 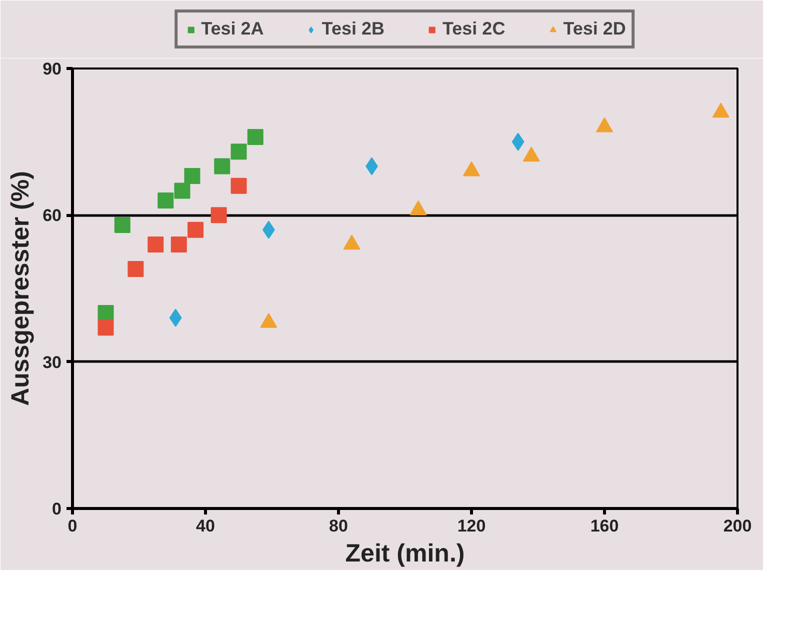 I want to click on legend-label: Tesi 2C, so click(x=474, y=29).